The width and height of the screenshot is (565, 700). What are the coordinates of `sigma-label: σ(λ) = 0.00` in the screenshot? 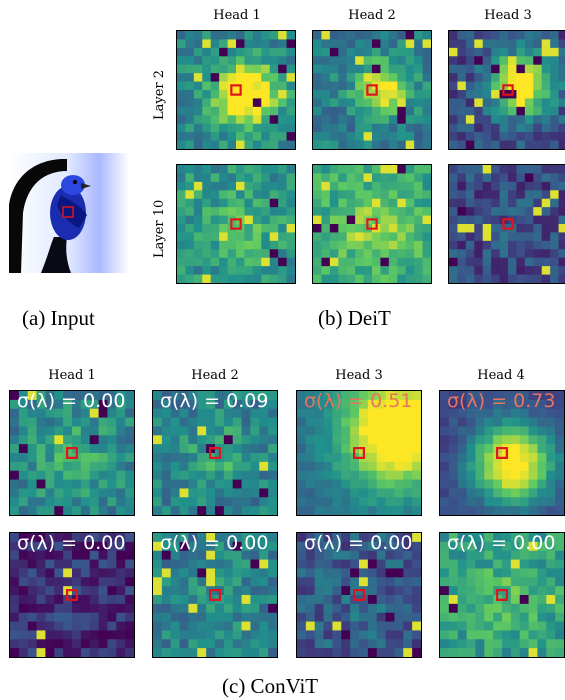 It's located at (358, 543).